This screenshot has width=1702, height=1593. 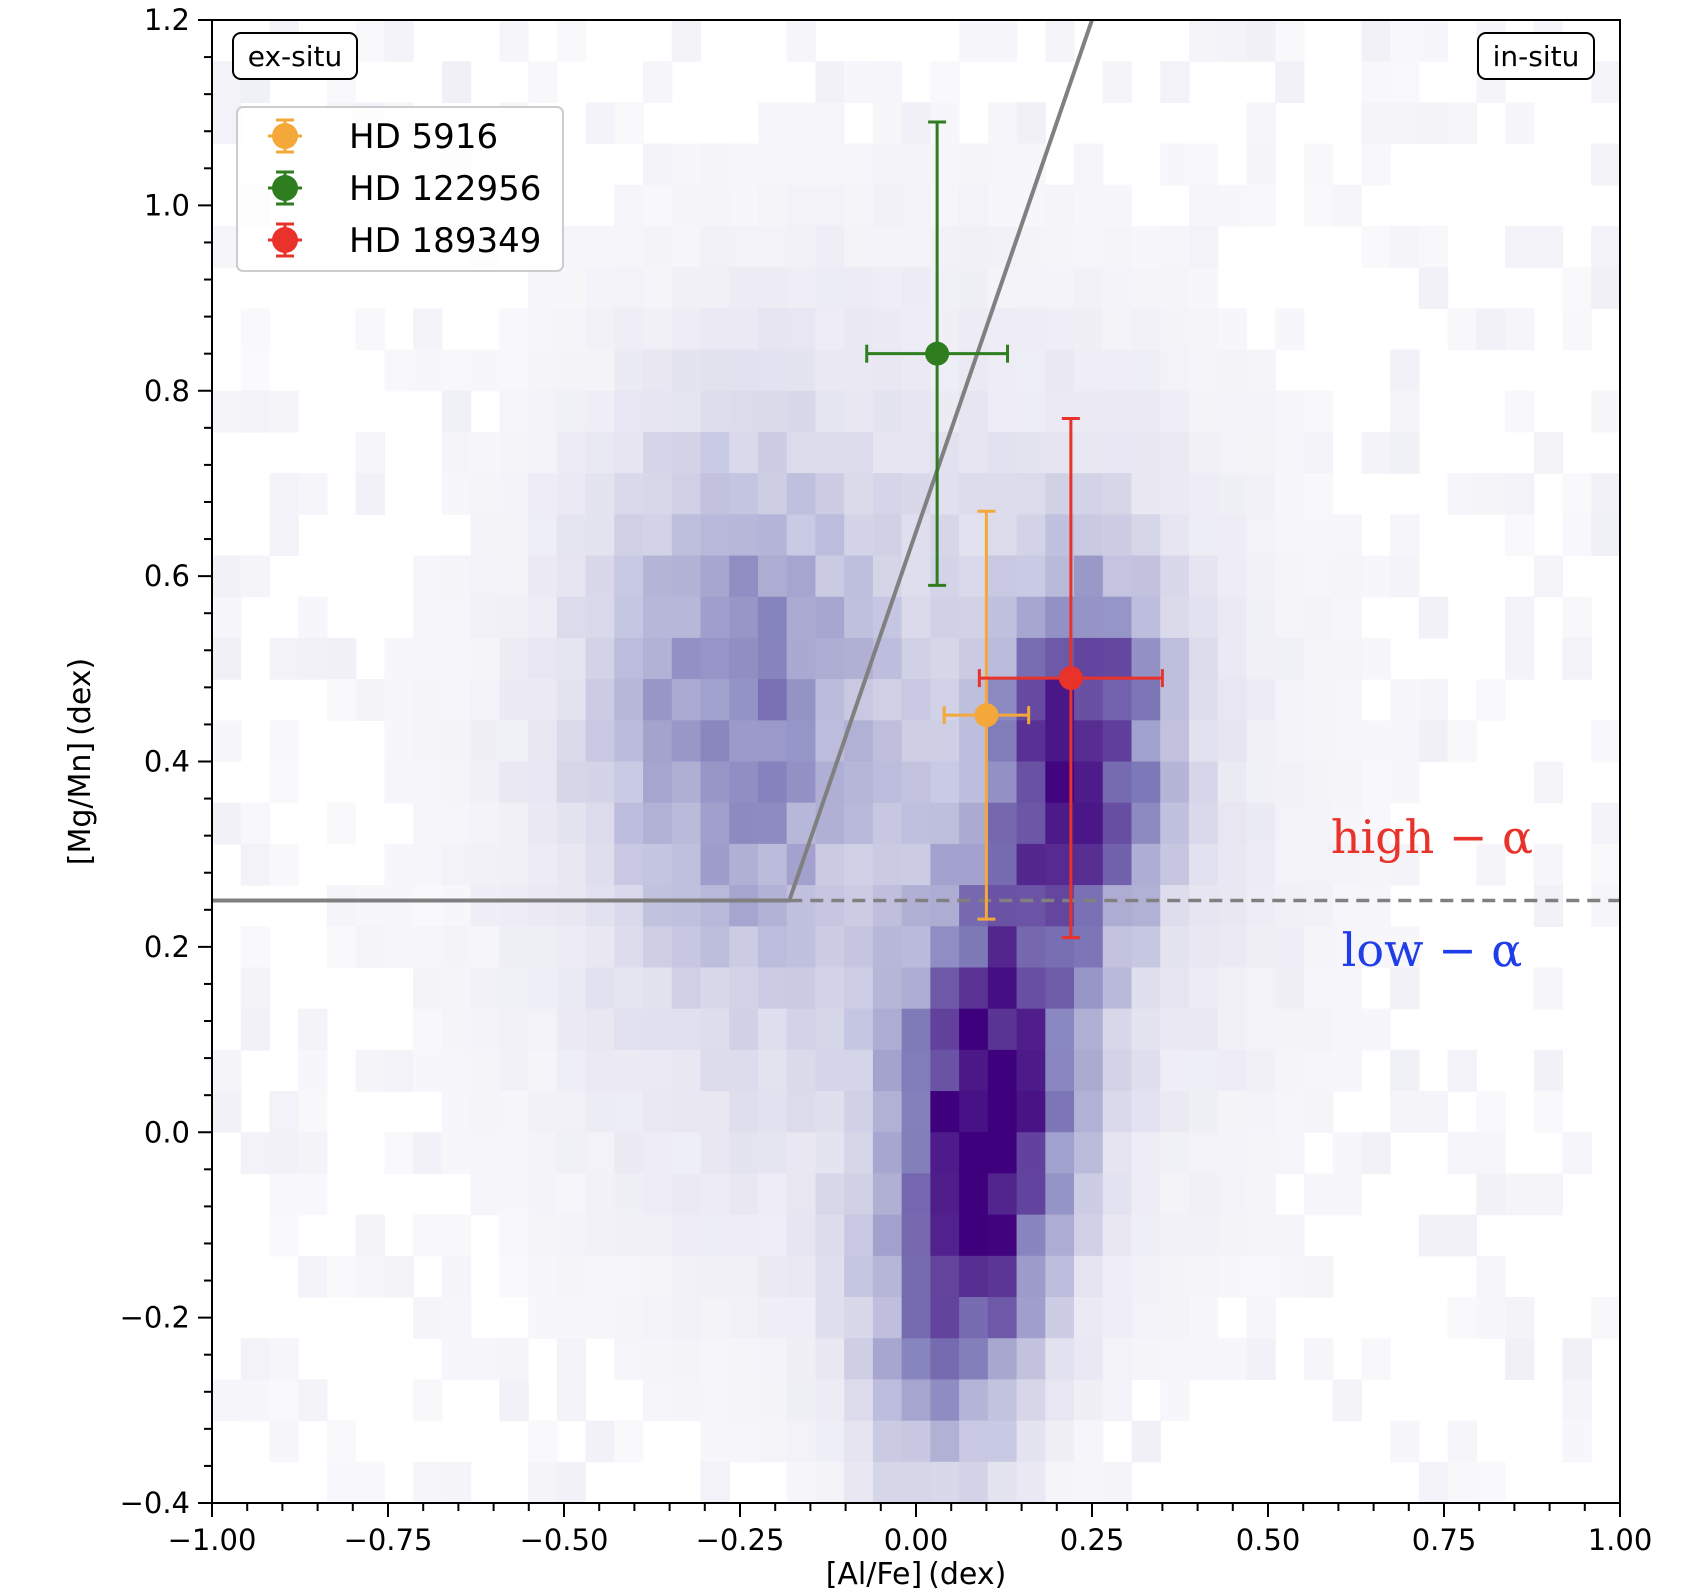 What do you see at coordinates (1444, 1540) in the screenshot?
I see `x-tick-label: 0.75` at bounding box center [1444, 1540].